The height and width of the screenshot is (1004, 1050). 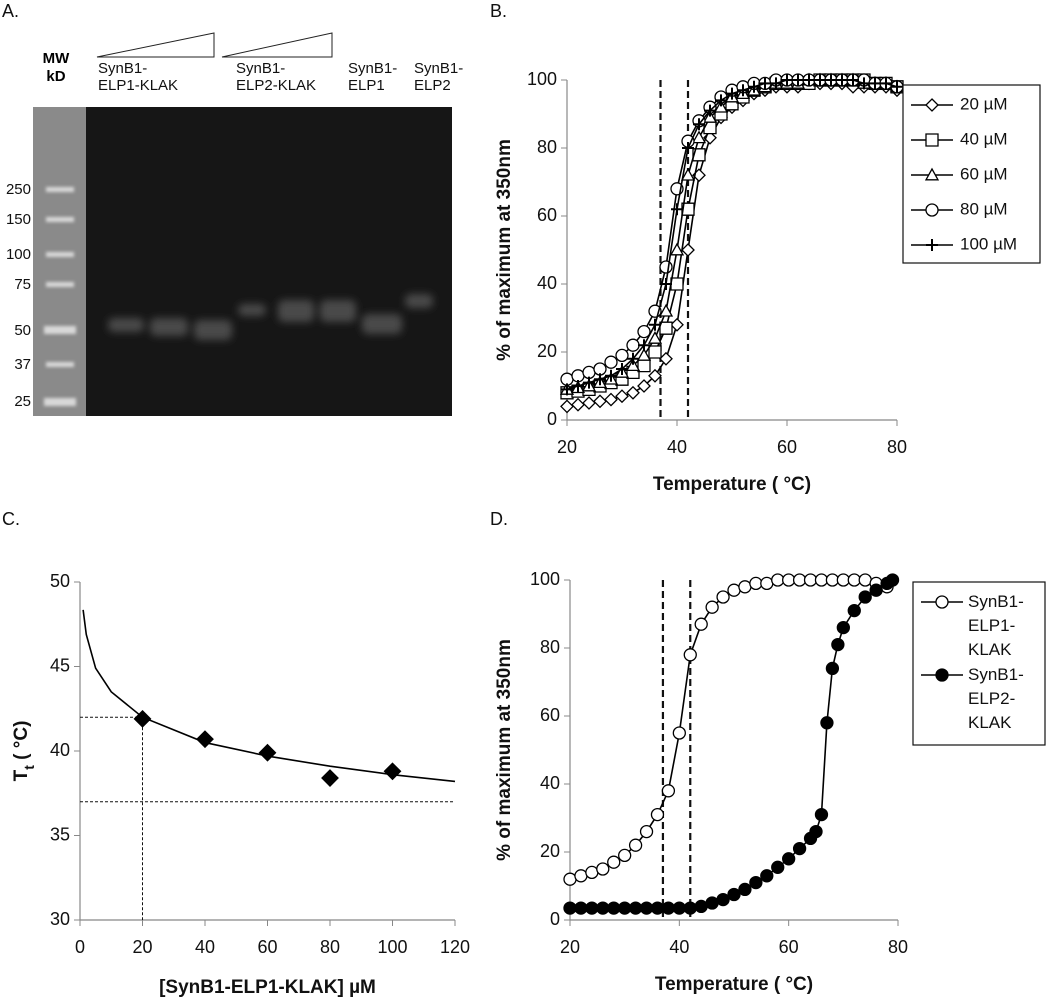 What do you see at coordinates (277, 45) in the screenshot?
I see `gradient-wedge` at bounding box center [277, 45].